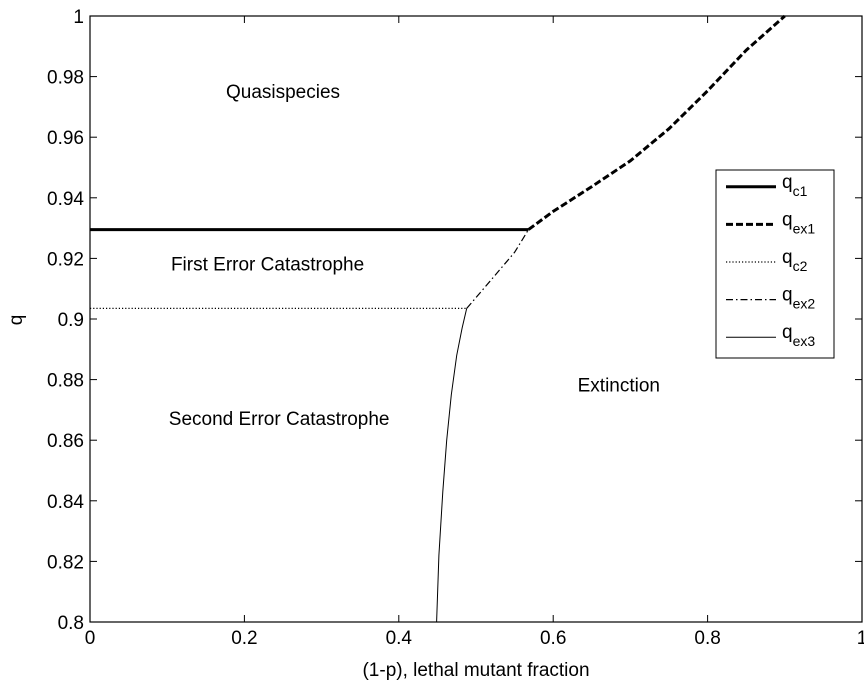  What do you see at coordinates (498, 269) in the screenshot?
I see `series-line-qex2` at bounding box center [498, 269].